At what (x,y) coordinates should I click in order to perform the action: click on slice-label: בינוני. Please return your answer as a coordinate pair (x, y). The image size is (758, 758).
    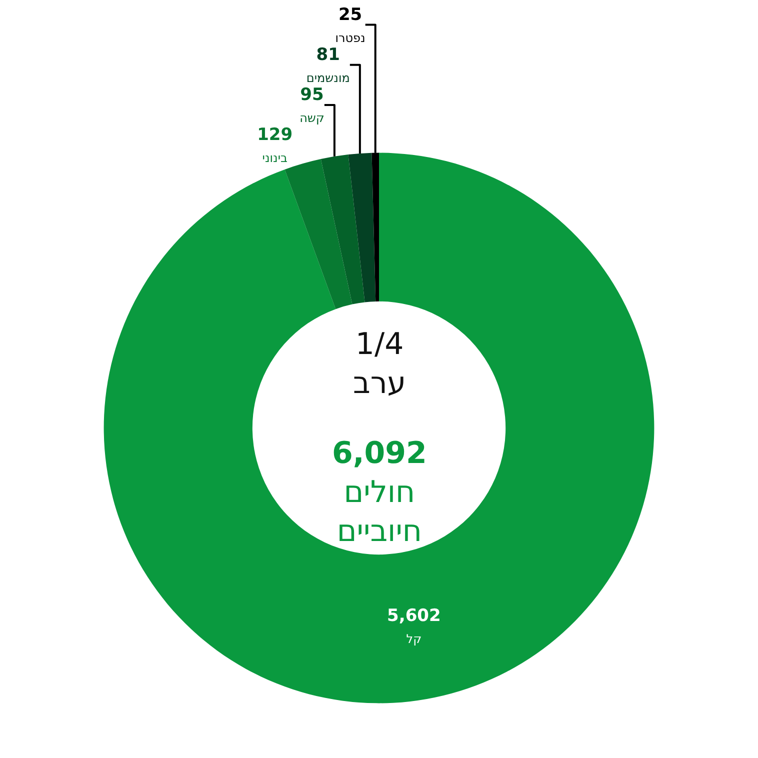
    Looking at the image, I should click on (275, 158).